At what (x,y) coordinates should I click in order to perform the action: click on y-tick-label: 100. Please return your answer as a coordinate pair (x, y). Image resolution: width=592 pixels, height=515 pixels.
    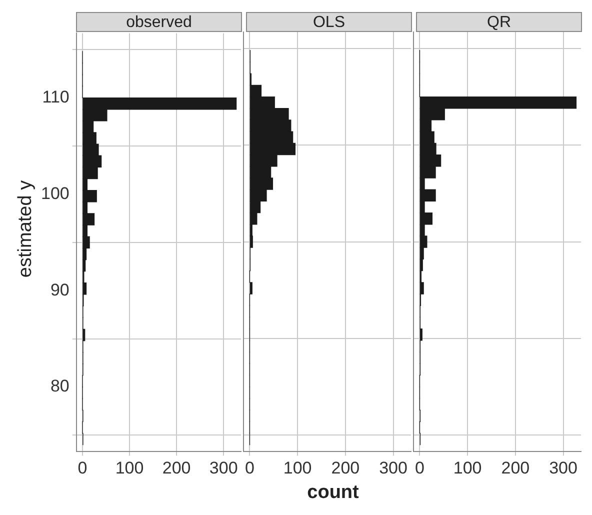
    Looking at the image, I should click on (55, 193).